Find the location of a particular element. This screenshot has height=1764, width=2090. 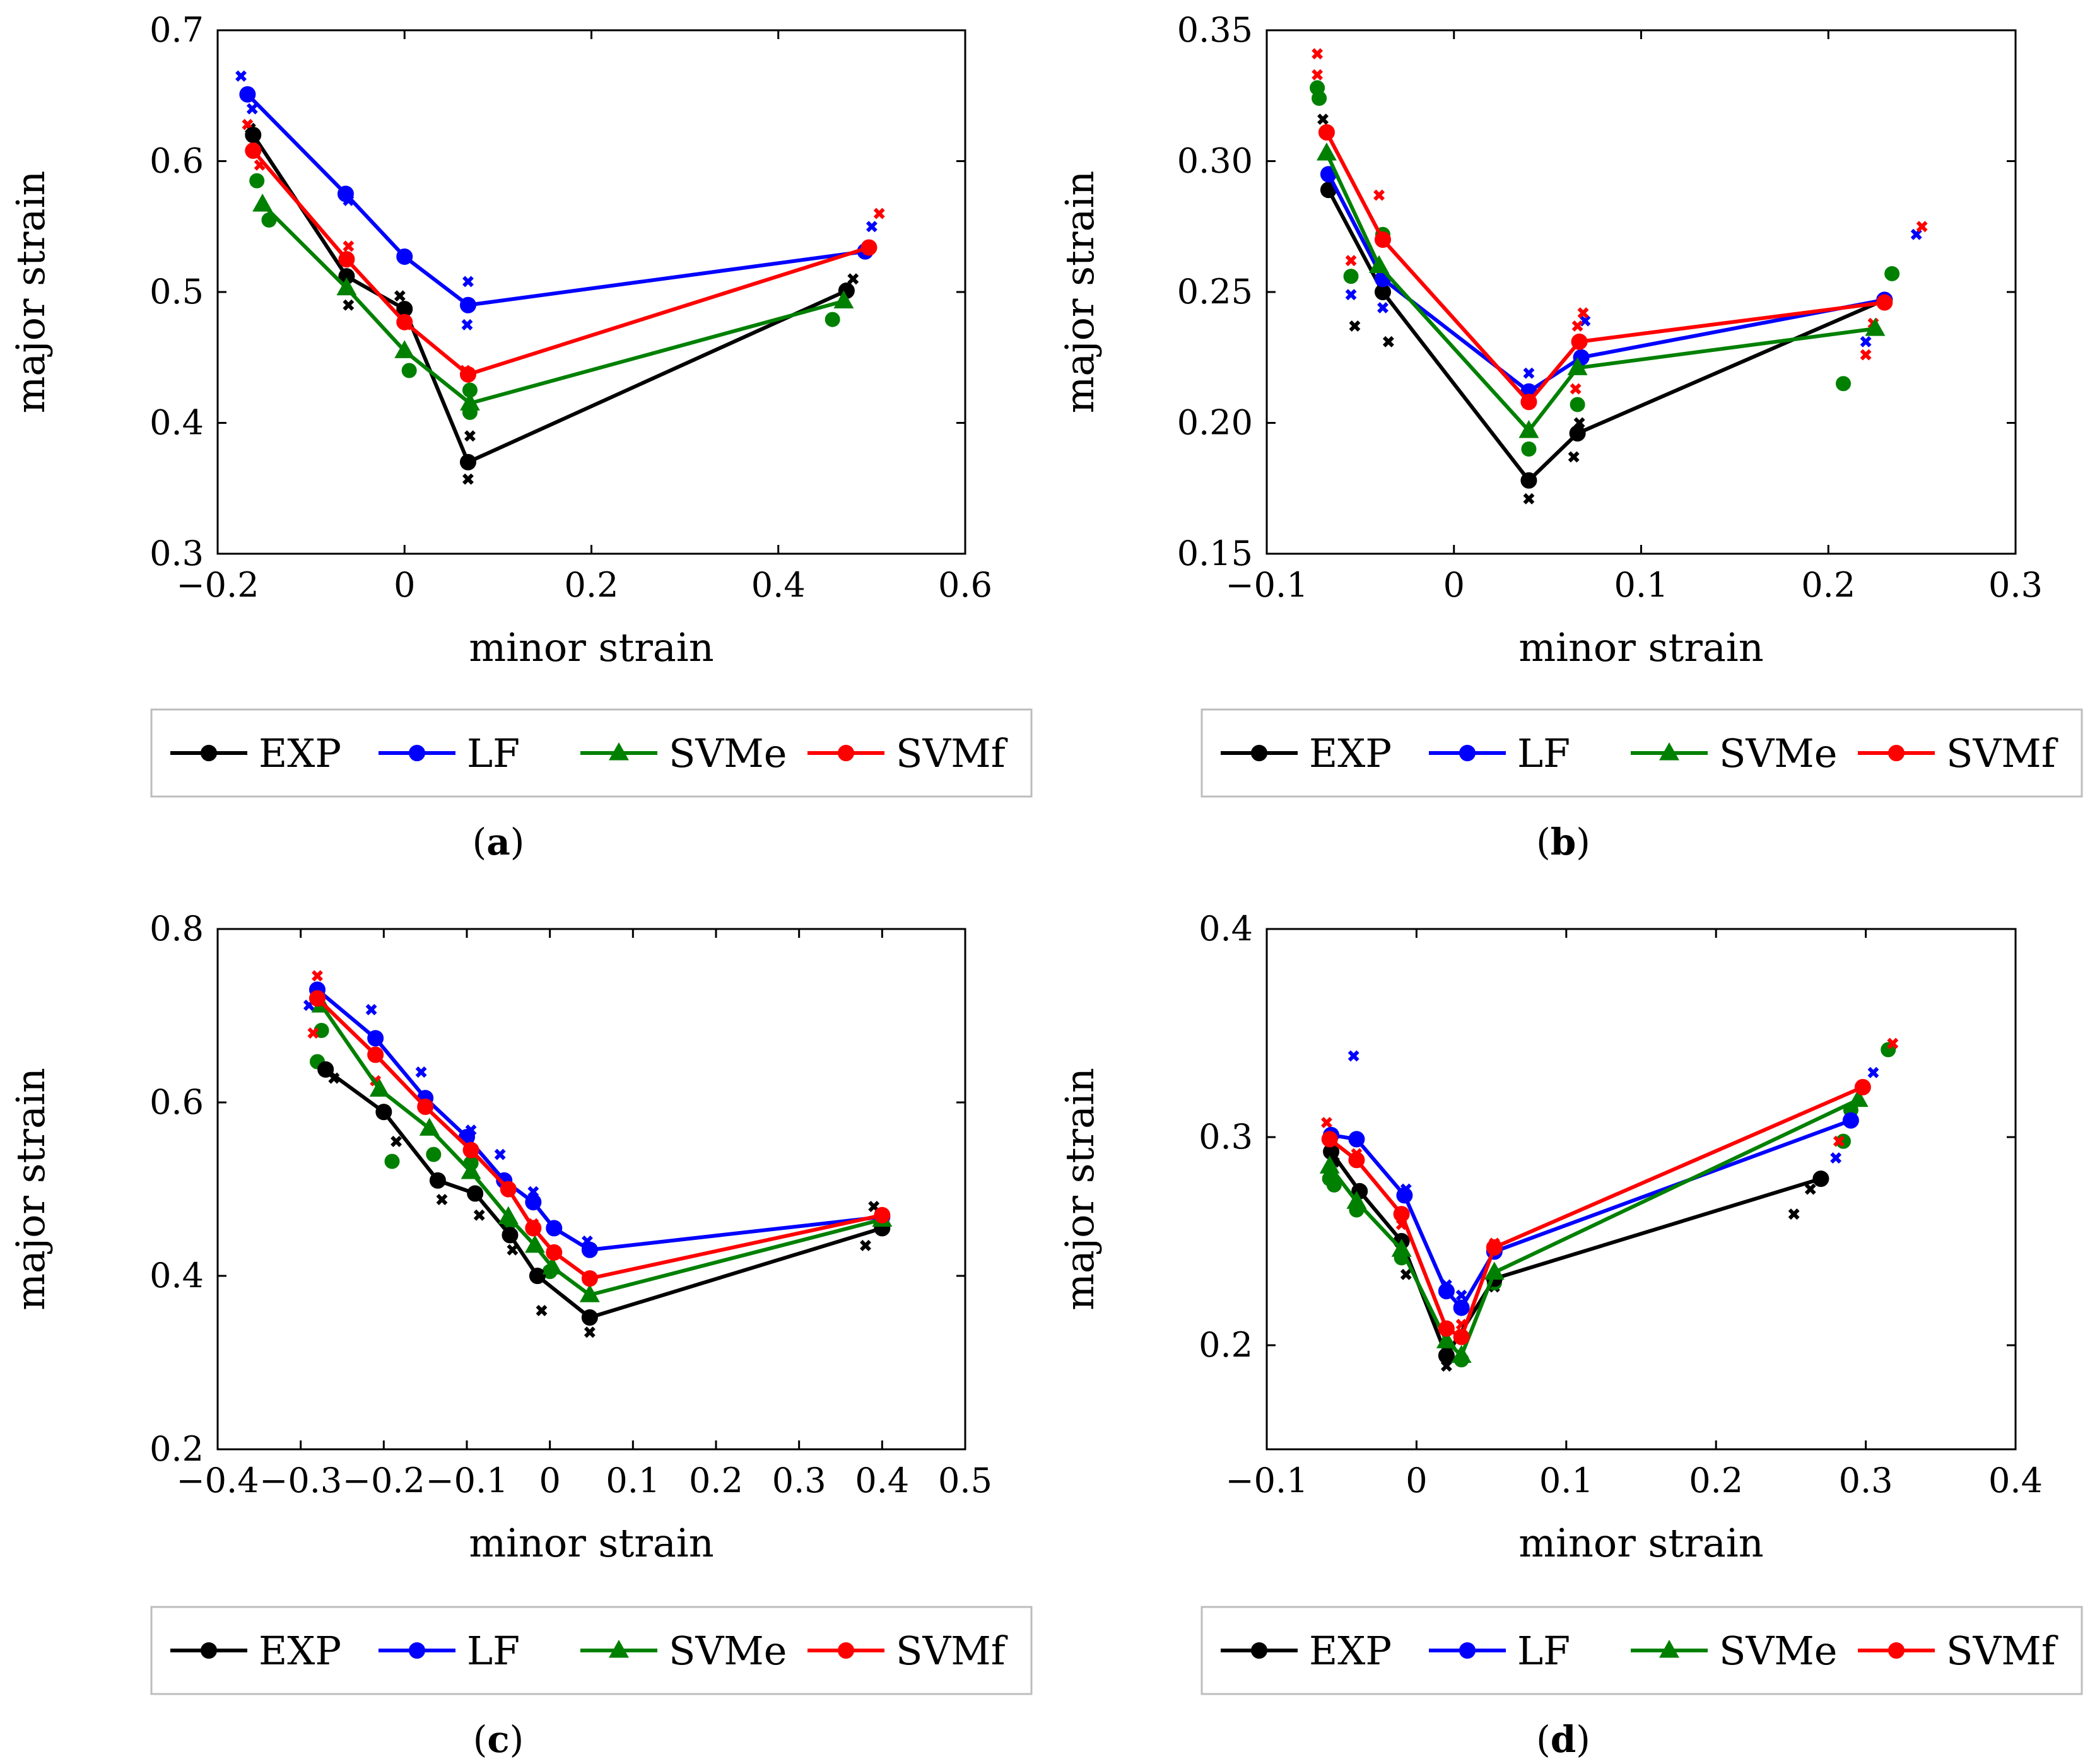

y-tick-label: 0.4 is located at coordinates (177, 423).